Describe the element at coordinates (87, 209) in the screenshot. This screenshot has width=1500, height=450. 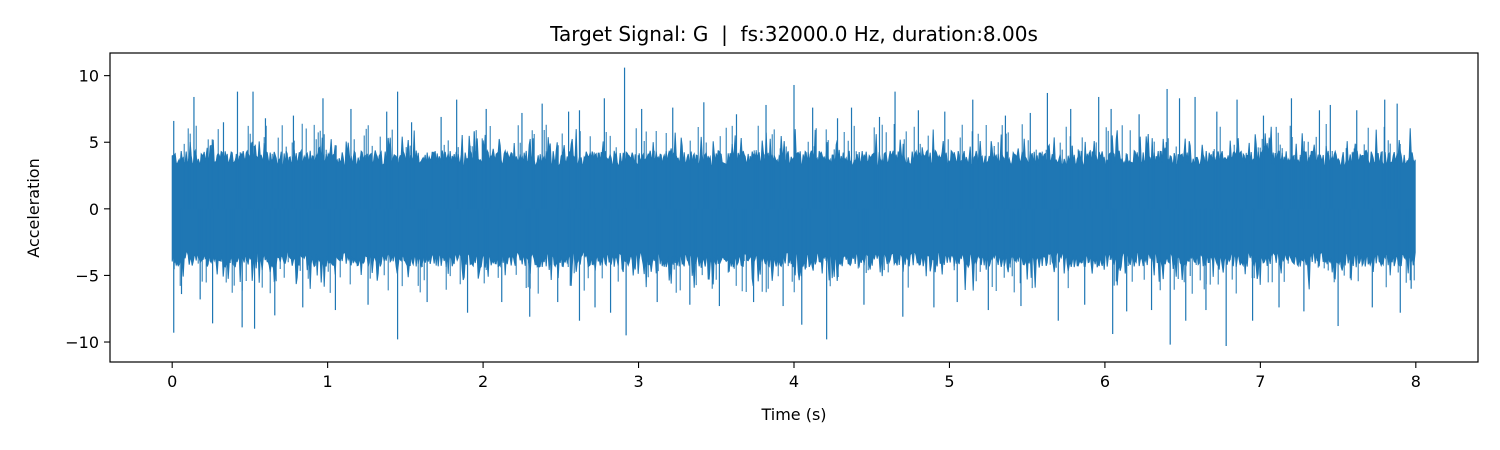
I see `y-axis: −10 −5 0 5 10` at that location.